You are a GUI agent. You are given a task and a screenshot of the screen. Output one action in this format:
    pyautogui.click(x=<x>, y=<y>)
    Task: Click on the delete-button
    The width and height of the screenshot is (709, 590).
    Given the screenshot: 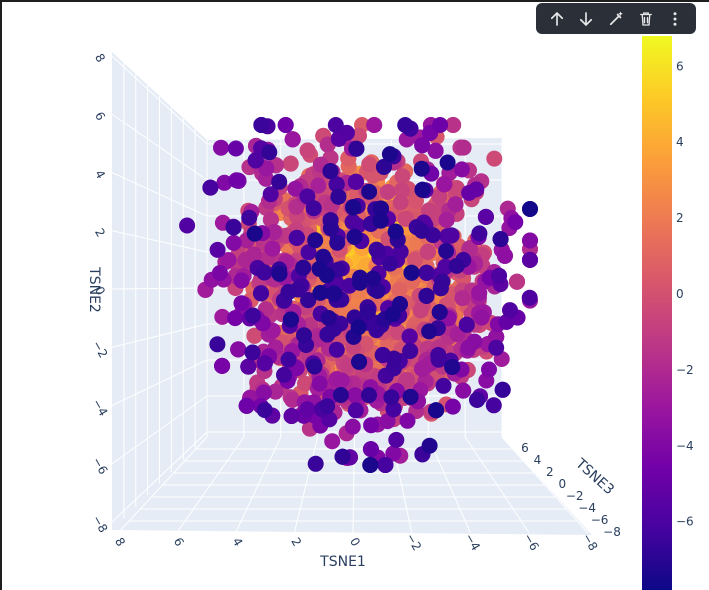 What is the action you would take?
    pyautogui.click(x=646, y=19)
    